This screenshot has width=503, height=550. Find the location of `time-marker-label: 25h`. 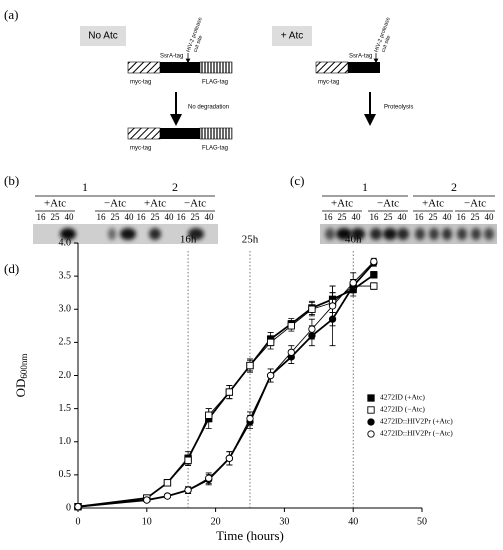

time-marker-label: 25h is located at coordinates (250, 240).